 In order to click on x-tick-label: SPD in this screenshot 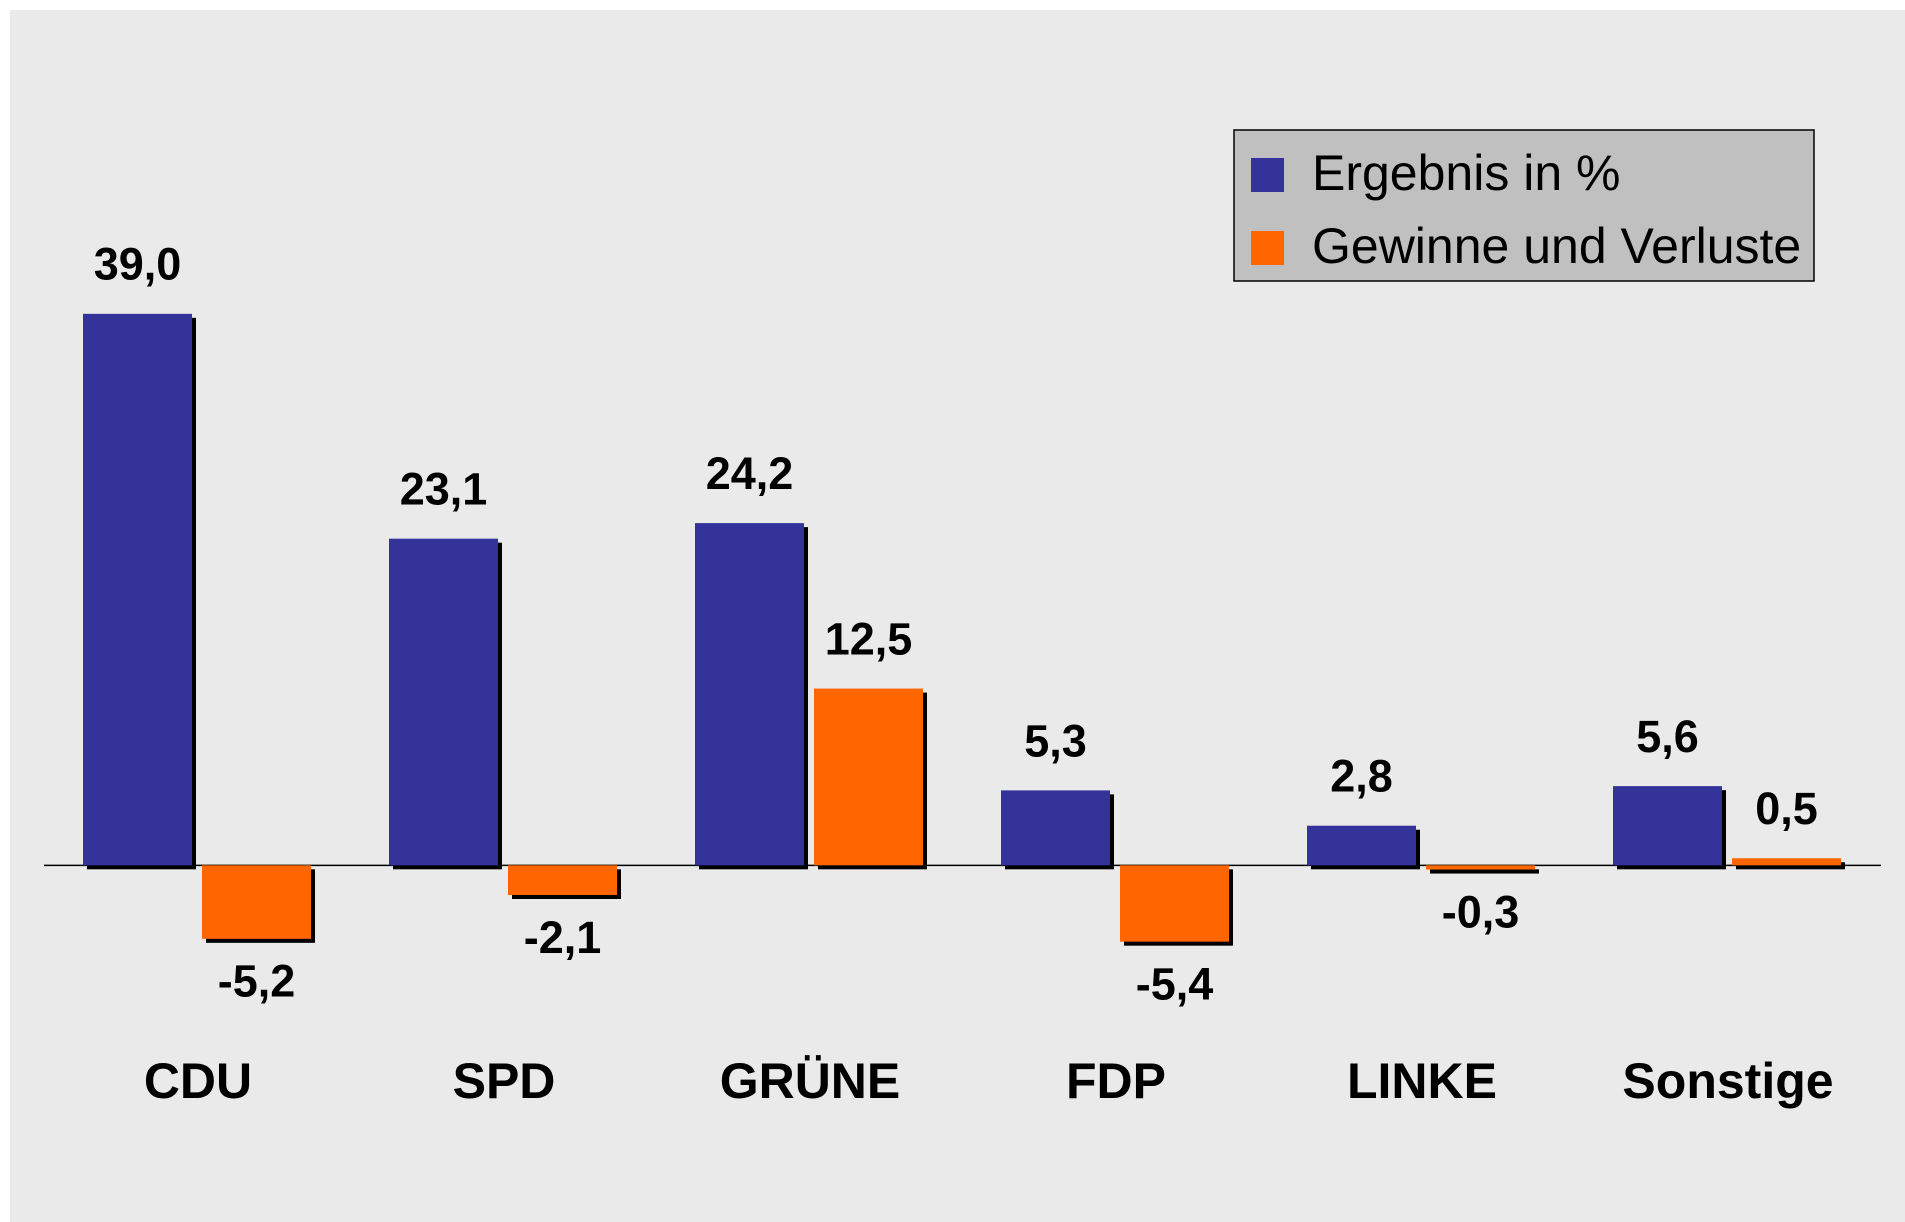, I will do `click(504, 1081)`.